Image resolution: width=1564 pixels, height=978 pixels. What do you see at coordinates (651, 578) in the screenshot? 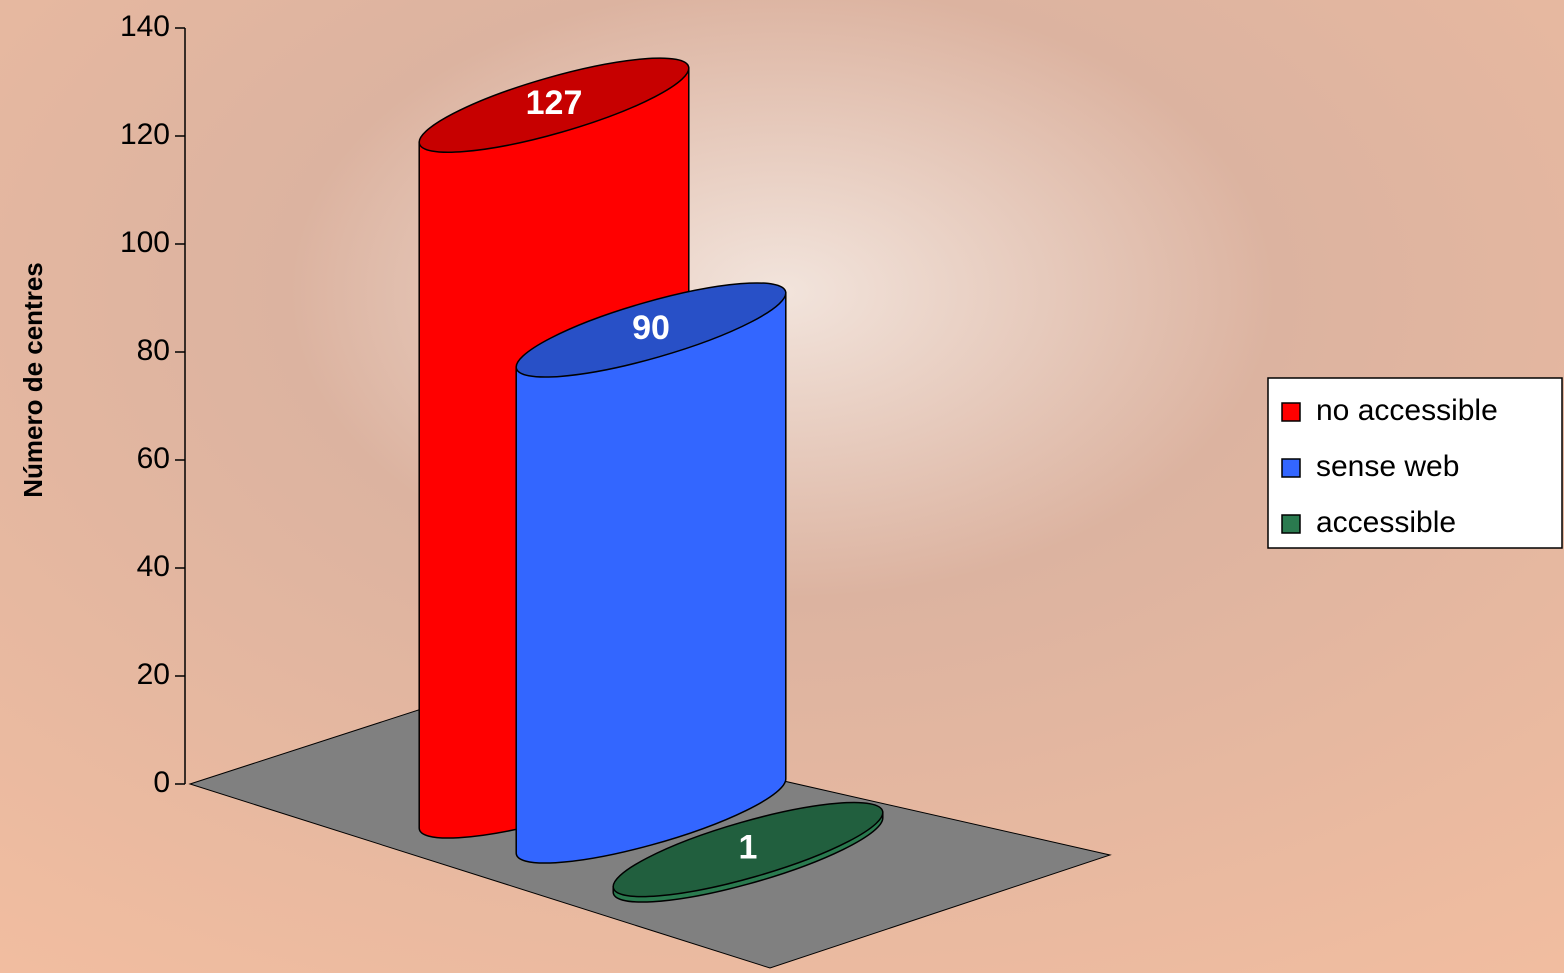
I see `bar-side` at bounding box center [651, 578].